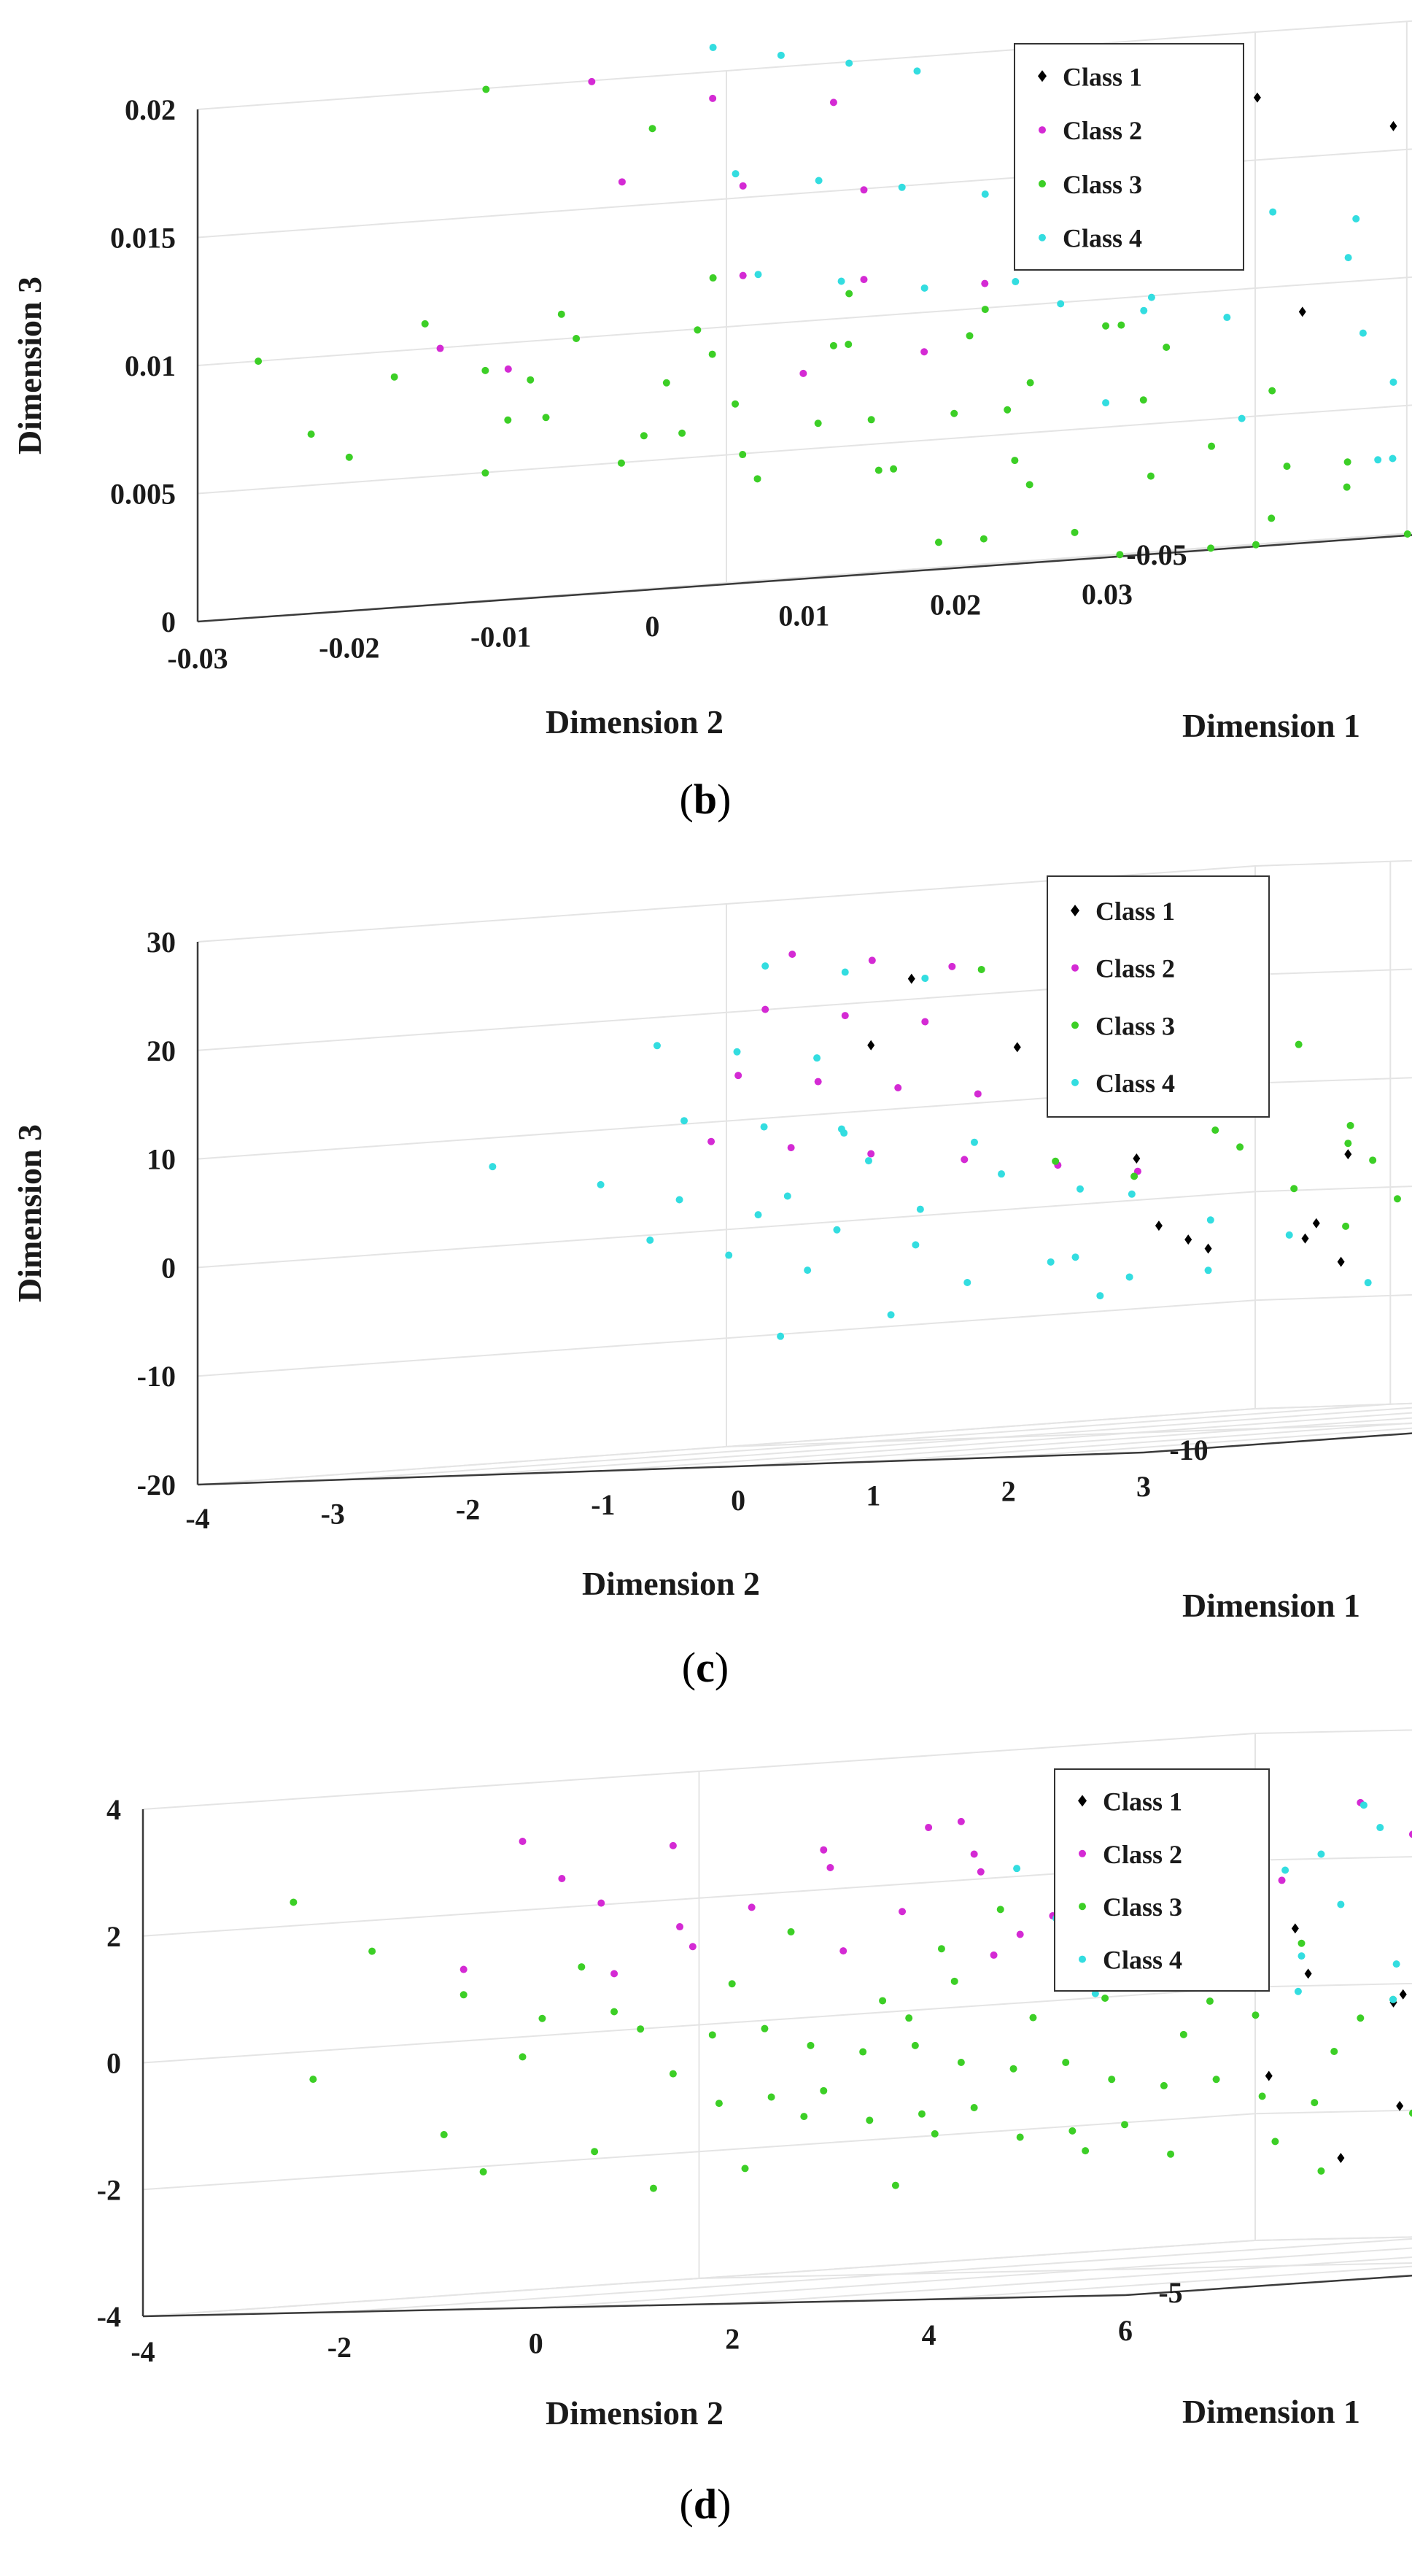 Image resolution: width=1412 pixels, height=2576 pixels. I want to click on legend-label: Class 1, so click(1142, 1801).